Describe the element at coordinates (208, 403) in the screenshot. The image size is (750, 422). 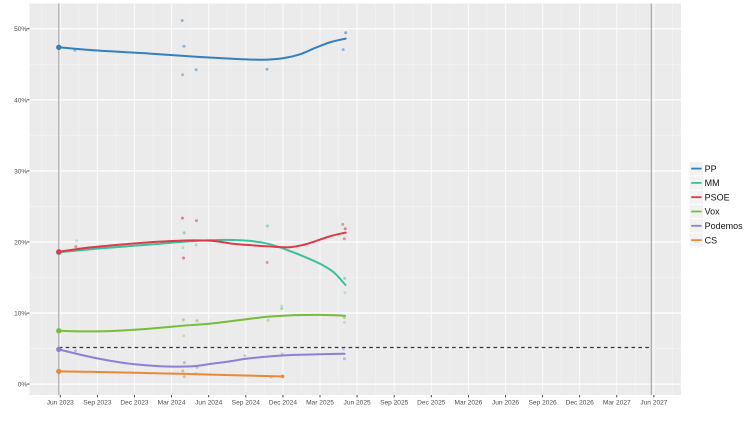
I see `svg-text: Jun 2024` at that location.